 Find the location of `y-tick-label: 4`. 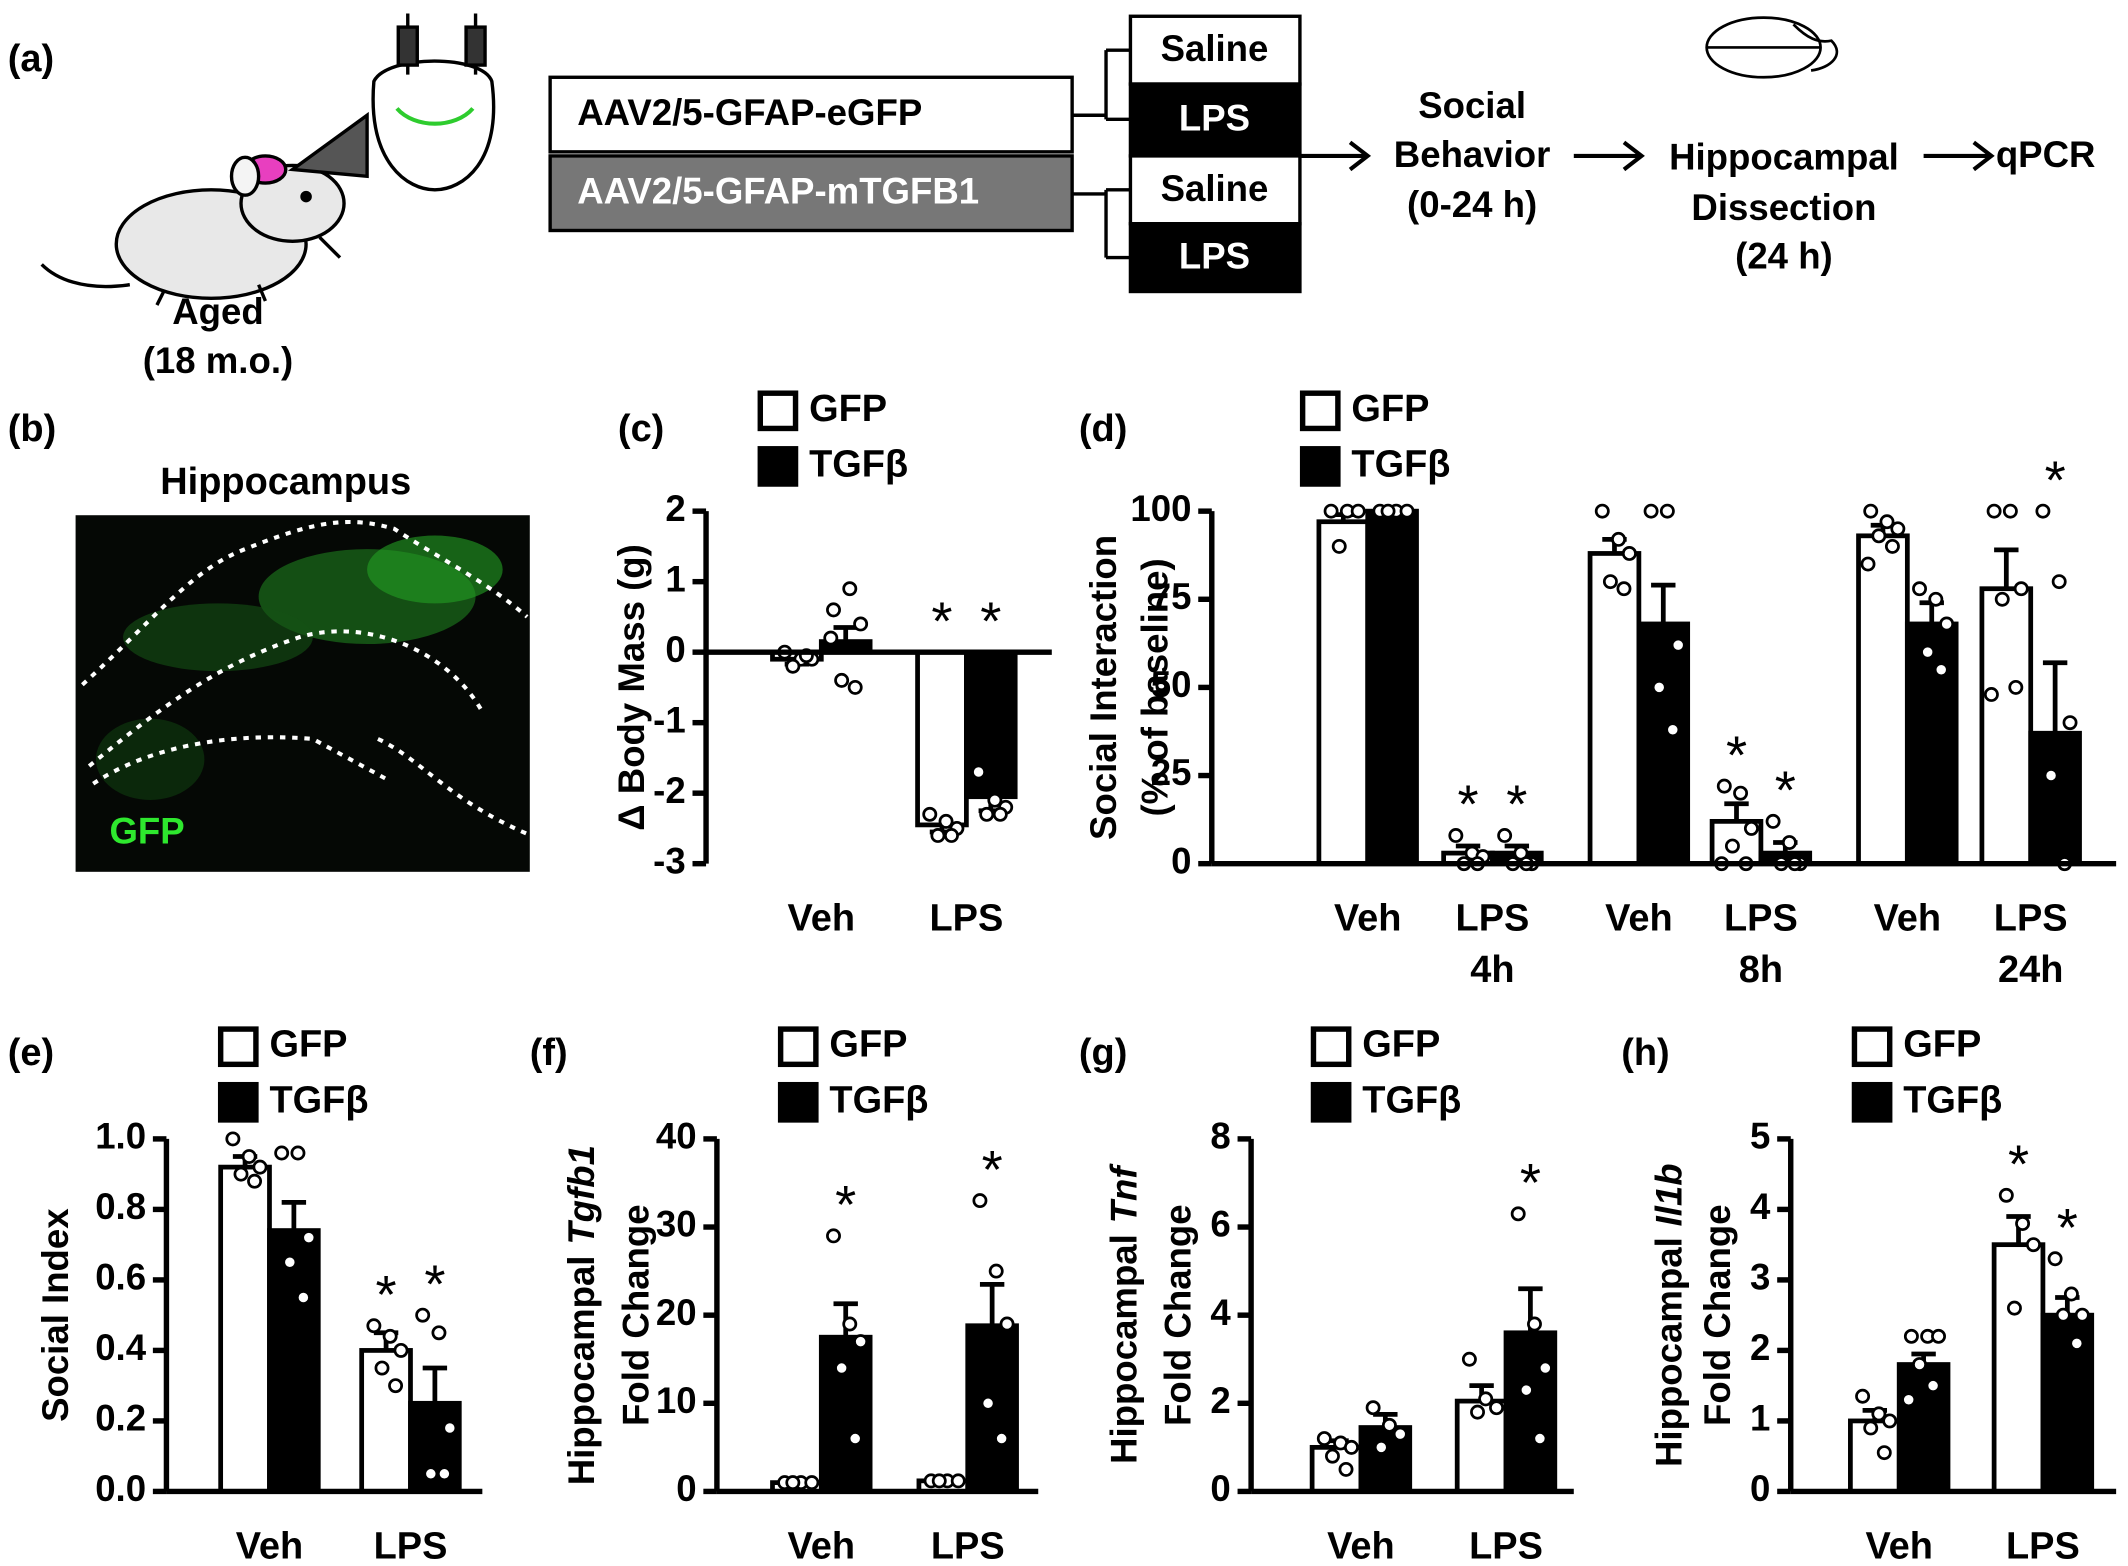

y-tick-label: 4 is located at coordinates (1760, 1206).